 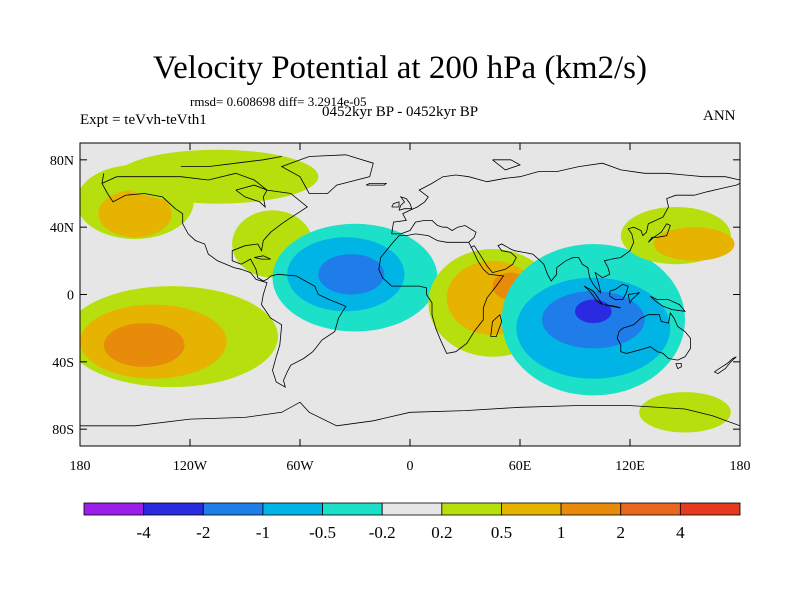 I want to click on colorbar-label: -2, so click(x=203, y=532).